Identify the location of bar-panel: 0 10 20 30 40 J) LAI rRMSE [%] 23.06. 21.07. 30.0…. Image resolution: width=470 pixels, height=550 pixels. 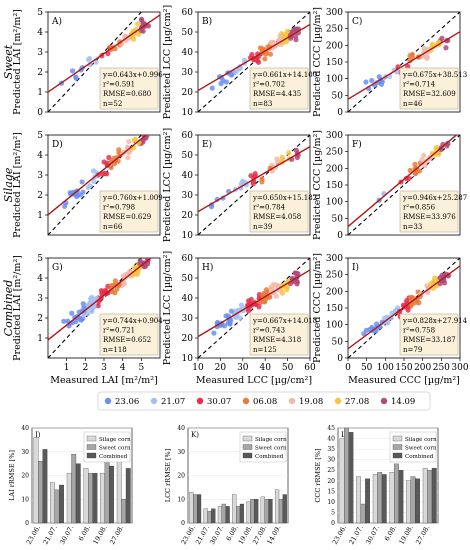
(70, 485).